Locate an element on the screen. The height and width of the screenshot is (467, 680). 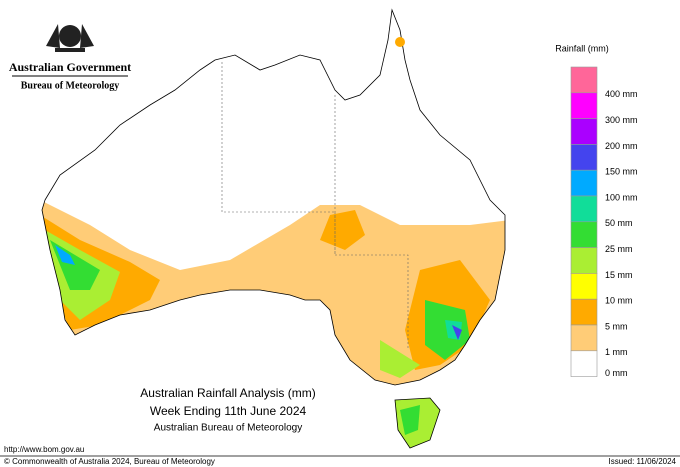
legend-label: 150 mm is located at coordinates (621, 172).